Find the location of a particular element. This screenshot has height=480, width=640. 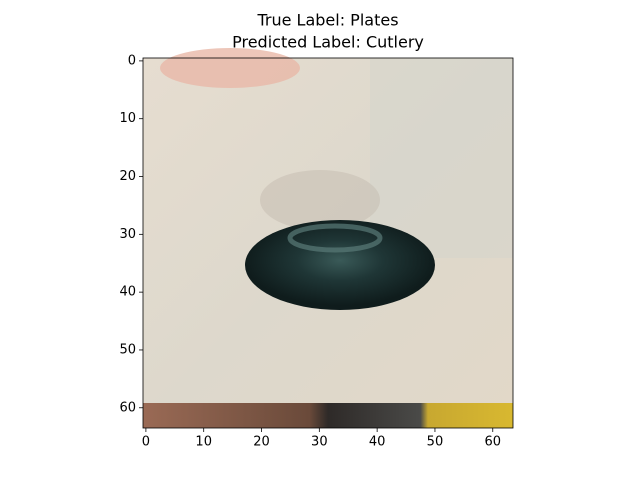

x-tick-label: 0 is located at coordinates (146, 442).